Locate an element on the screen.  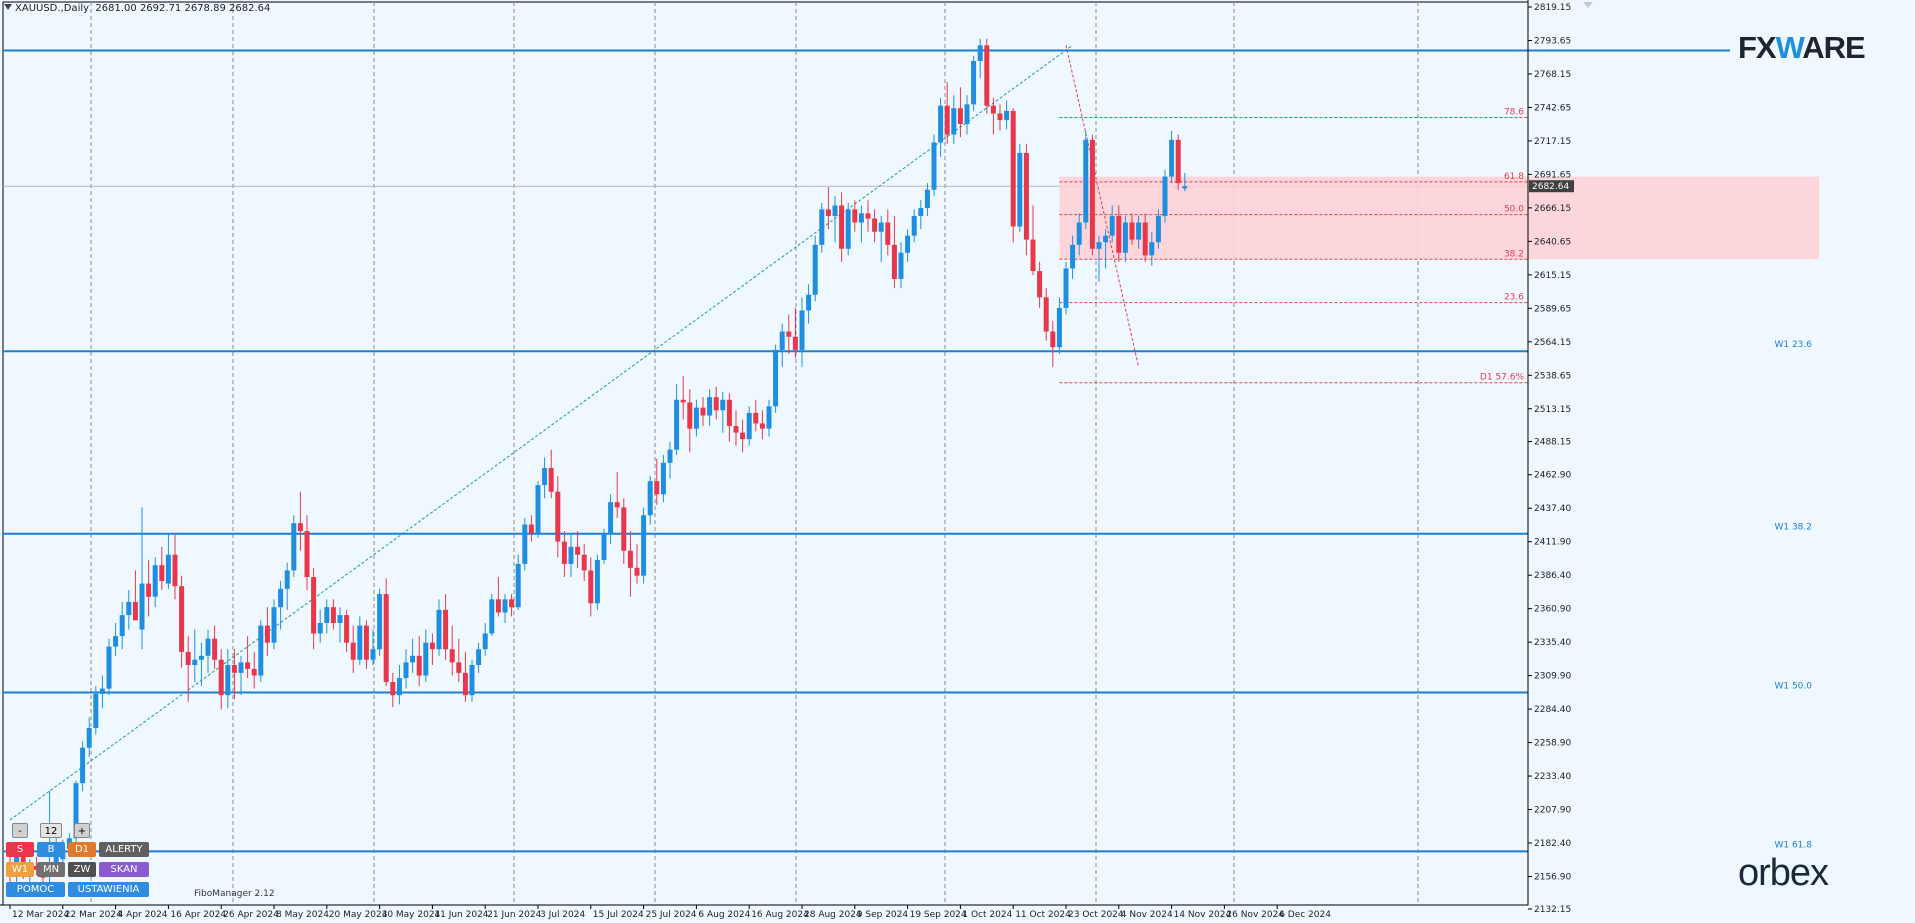
x-tick-label: 8 May 2024 is located at coordinates (302, 915).